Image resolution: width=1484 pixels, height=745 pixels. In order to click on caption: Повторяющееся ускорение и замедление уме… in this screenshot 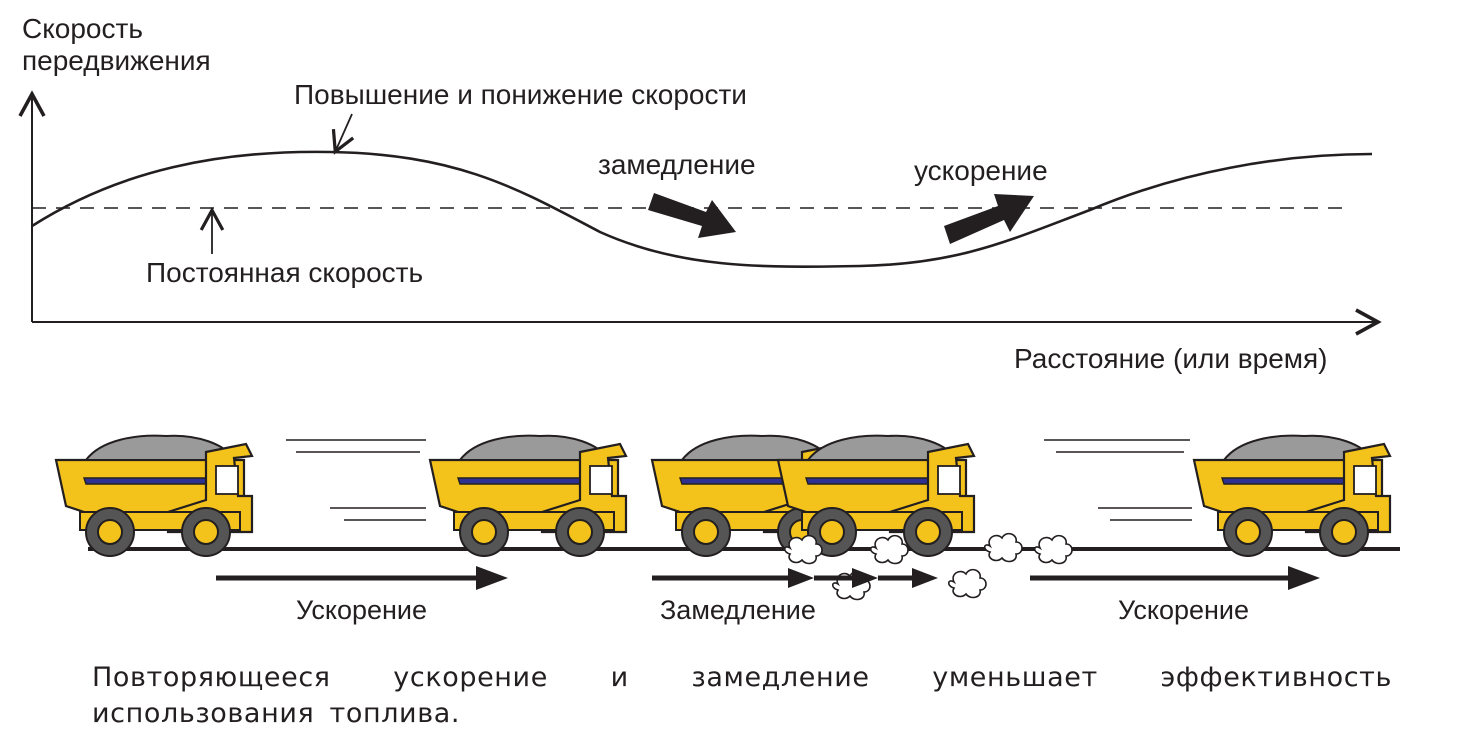, I will do `click(742, 695)`.